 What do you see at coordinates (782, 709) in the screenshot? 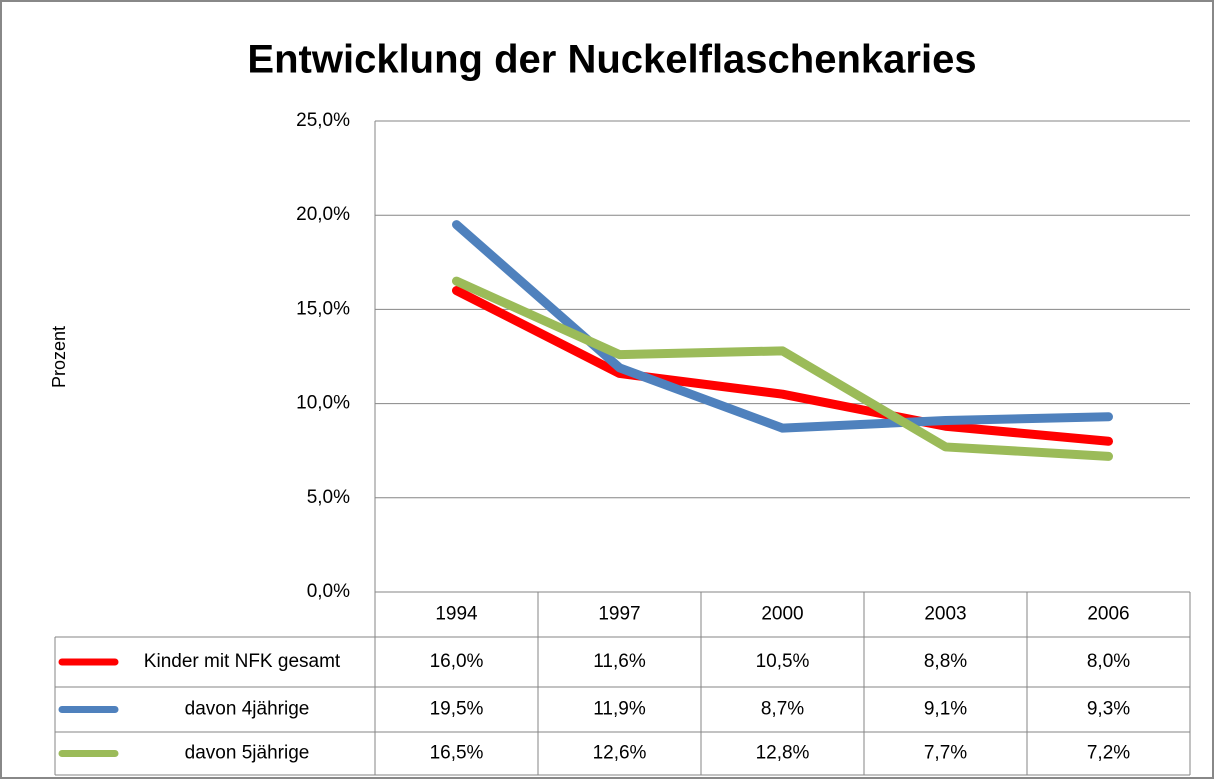
I see `table-value: 8,7%` at bounding box center [782, 709].